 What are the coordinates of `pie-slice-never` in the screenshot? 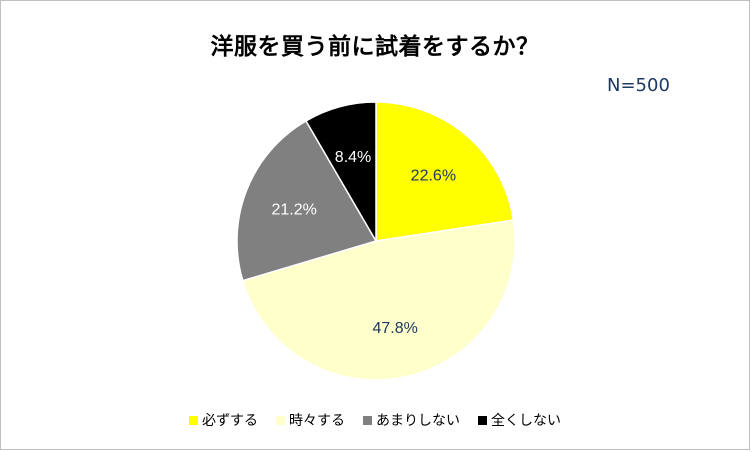 It's located at (340, 172).